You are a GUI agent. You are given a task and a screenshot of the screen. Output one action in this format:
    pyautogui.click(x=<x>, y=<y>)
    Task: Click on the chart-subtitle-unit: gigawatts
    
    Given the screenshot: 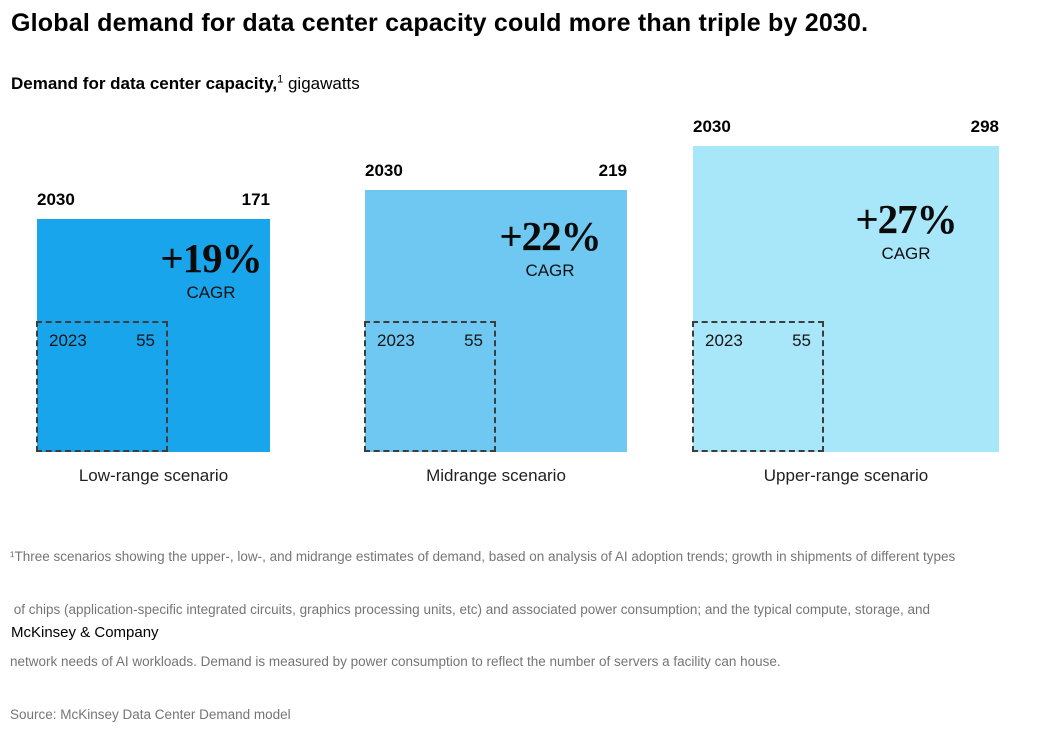 What is the action you would take?
    pyautogui.click(x=321, y=83)
    